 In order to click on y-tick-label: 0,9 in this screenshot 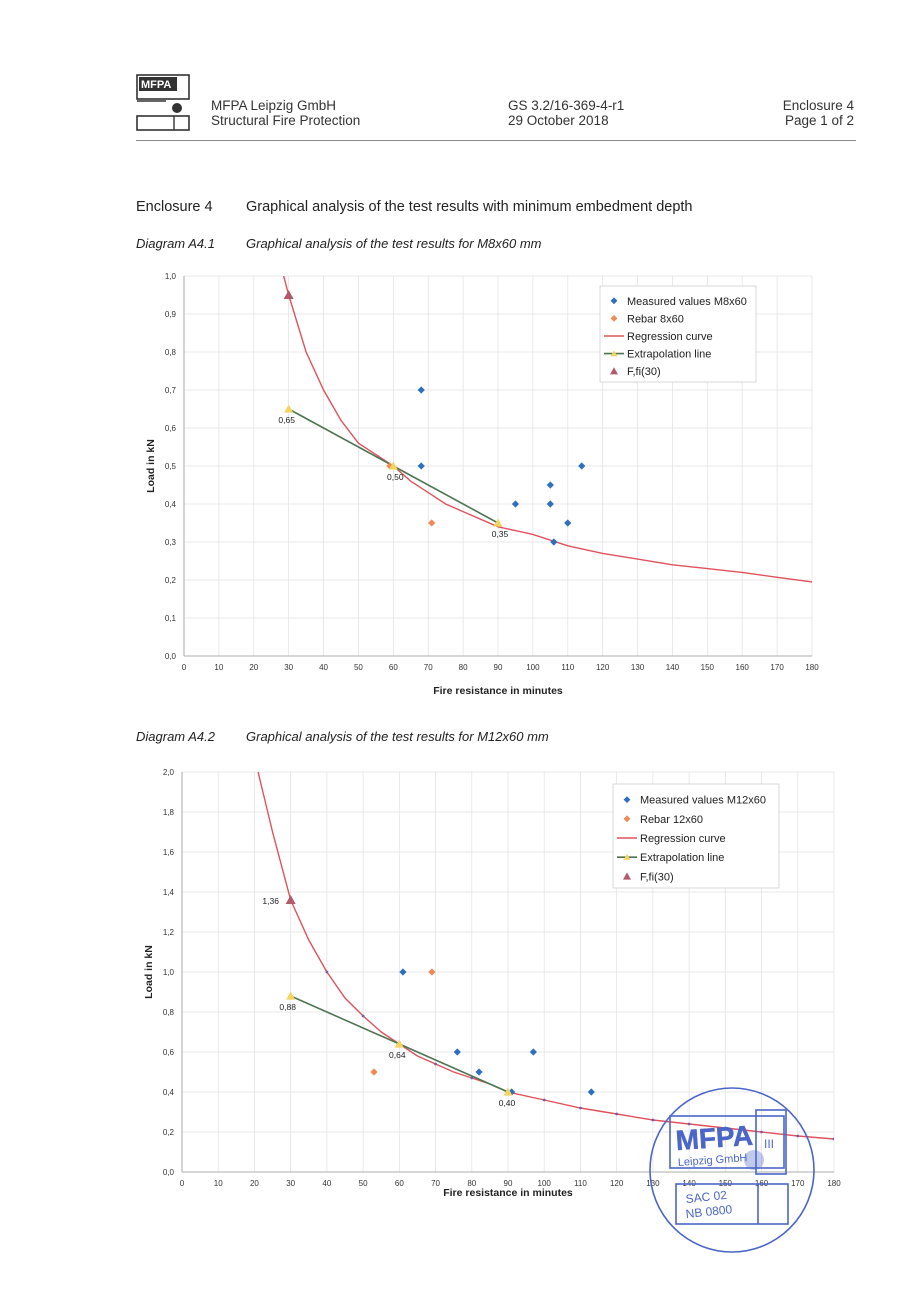, I will do `click(171, 314)`.